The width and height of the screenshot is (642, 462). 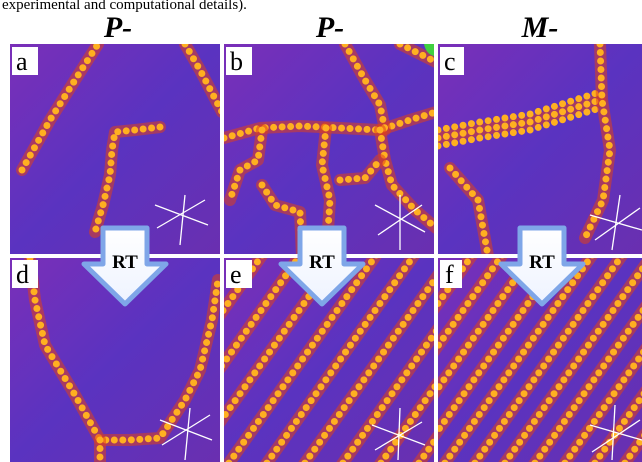 I want to click on corner-spot, so click(x=429, y=50).